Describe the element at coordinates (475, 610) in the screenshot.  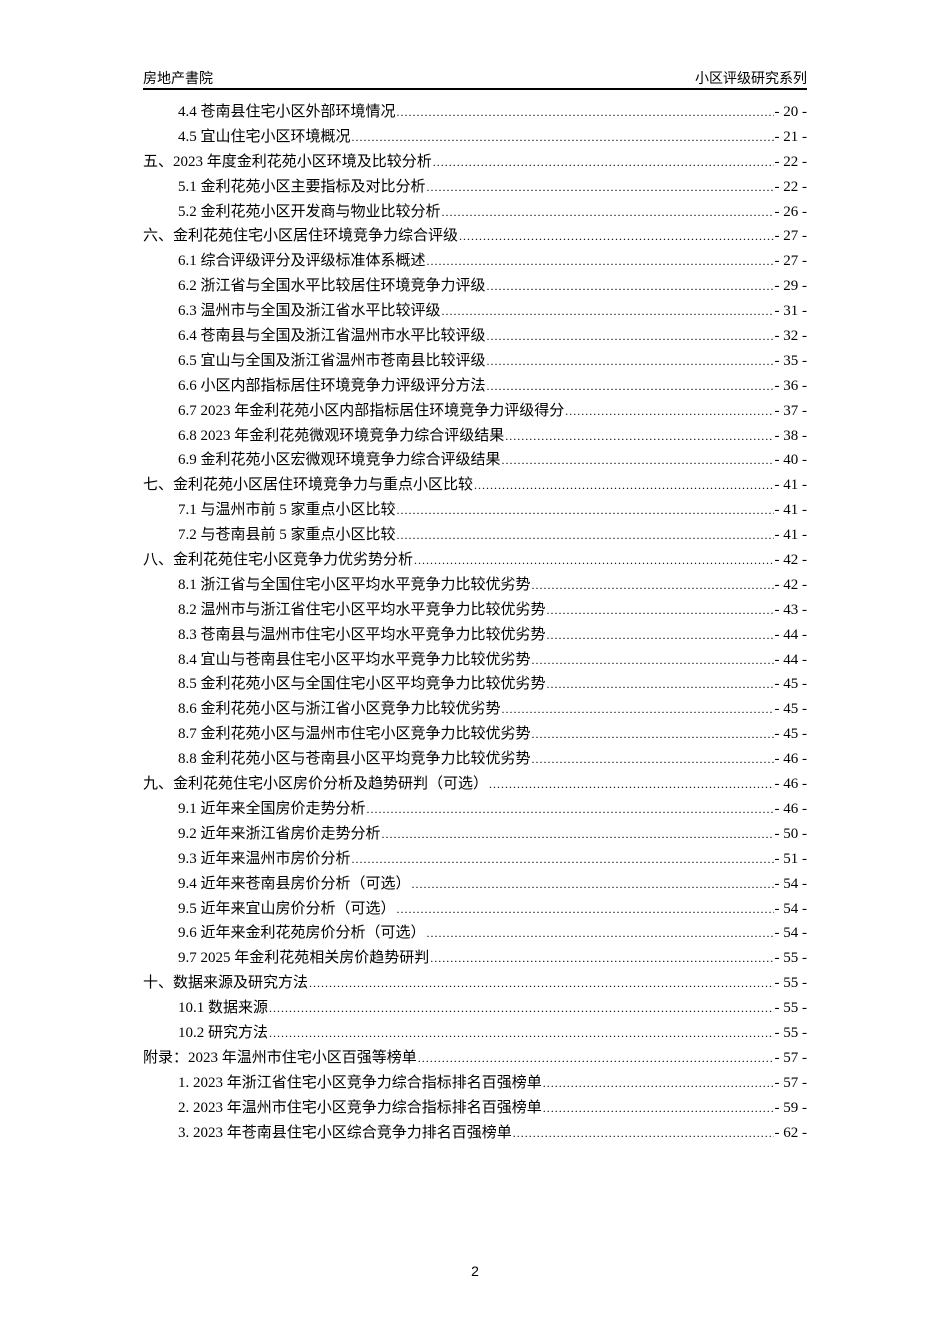
I see `toc-entry: 8.2 温州市与浙江省住宅小区平均水平竞争力比较优劣势 - 43 -` at that location.